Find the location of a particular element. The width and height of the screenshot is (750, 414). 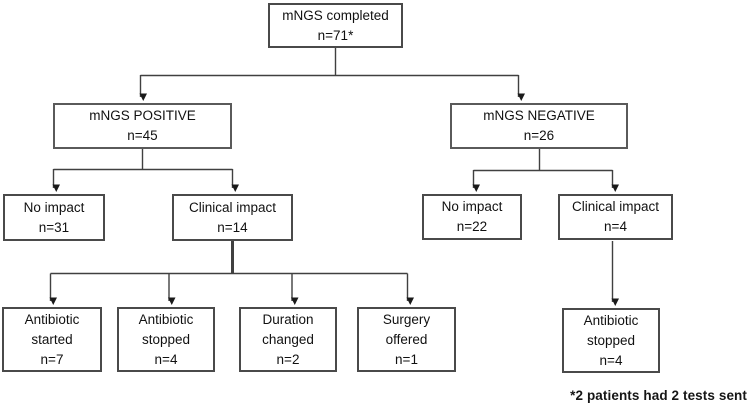

node-count: n=1 is located at coordinates (406, 359).